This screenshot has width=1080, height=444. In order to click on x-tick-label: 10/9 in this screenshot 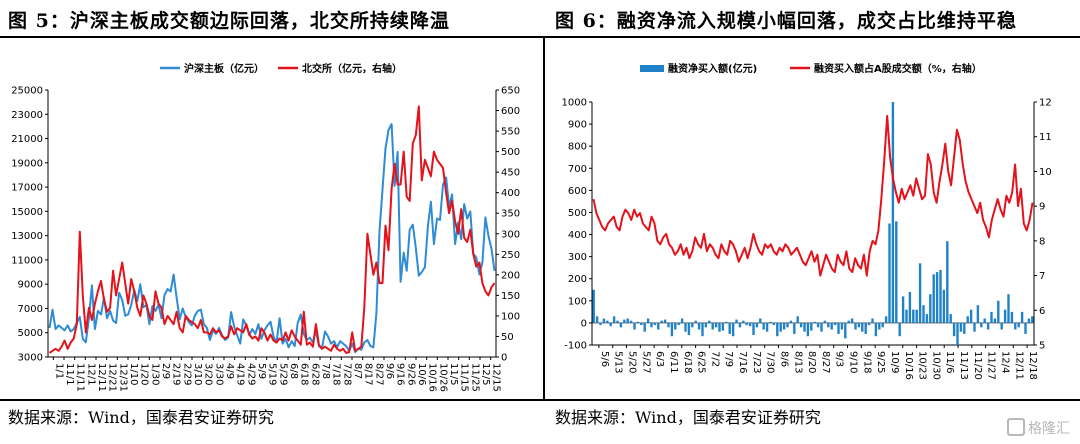, I will do `click(894, 362)`.